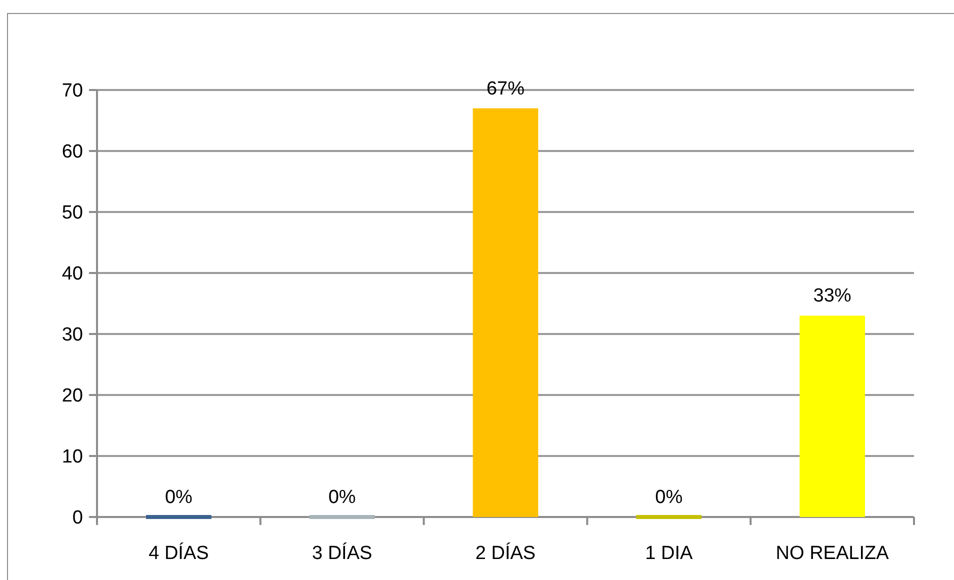 The height and width of the screenshot is (580, 954). Describe the element at coordinates (505, 553) in the screenshot. I see `x-tick-label: 2 DÍAS` at that location.